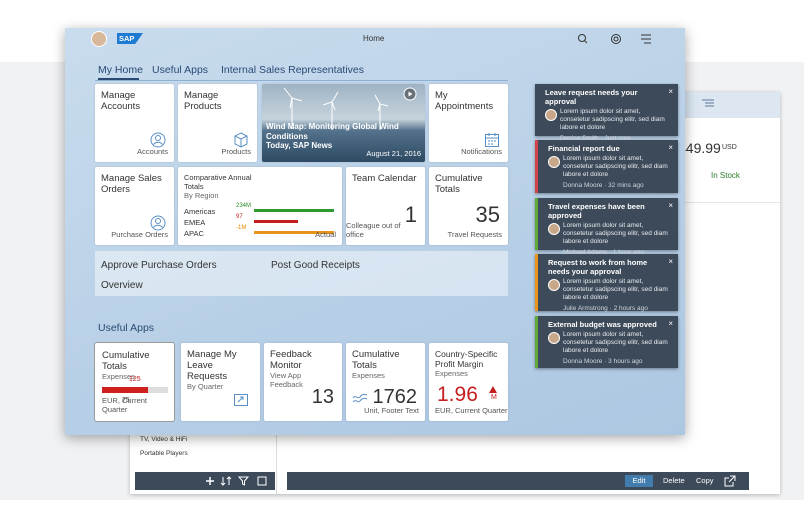 The height and width of the screenshot is (525, 804). What do you see at coordinates (725, 175) in the screenshot?
I see `stock-status: In Stock` at bounding box center [725, 175].